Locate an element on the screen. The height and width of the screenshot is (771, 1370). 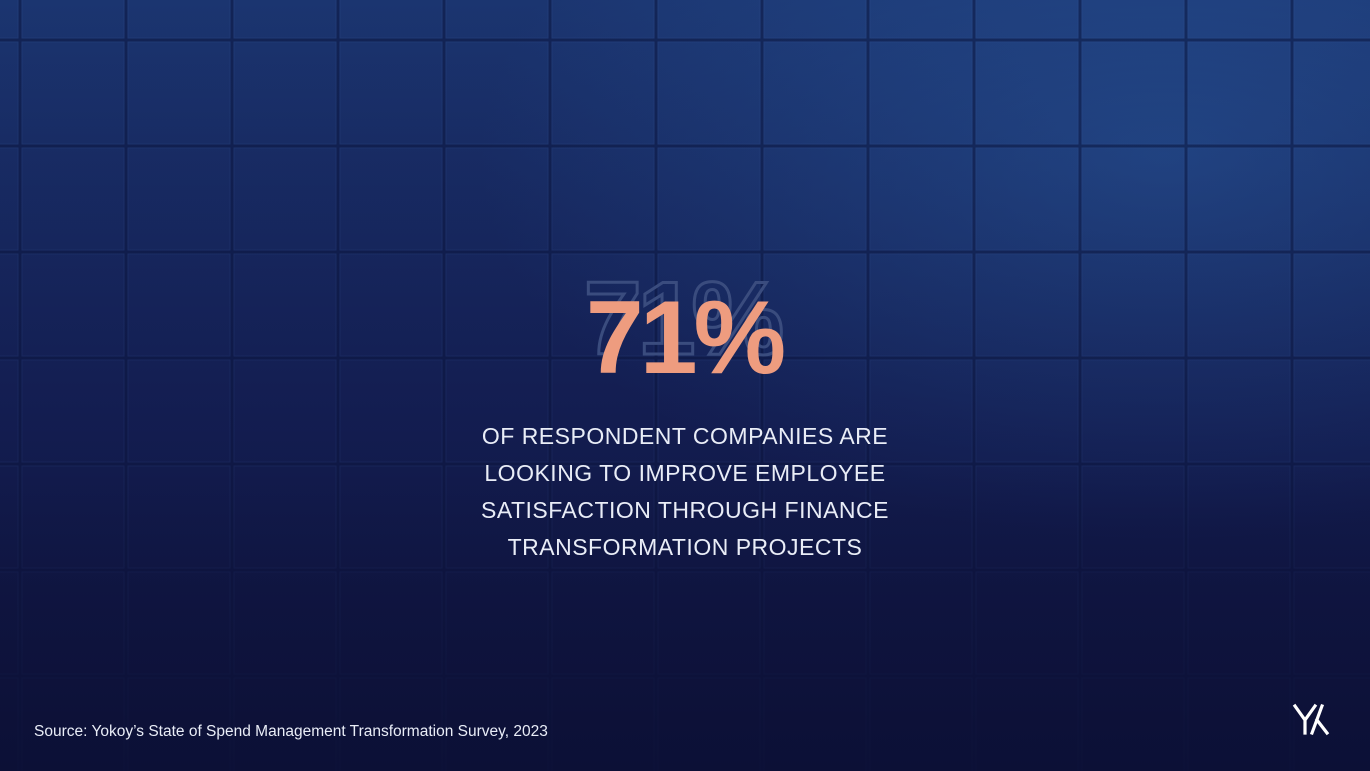
stat-value: 71% is located at coordinates (685, 338).